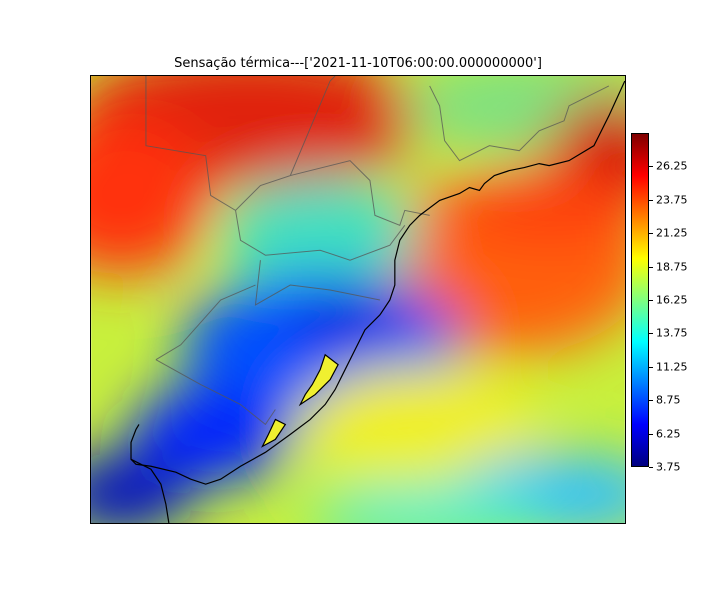 The width and height of the screenshot is (720, 595). What do you see at coordinates (205, 322) in the screenshot?
I see `border-southwest` at bounding box center [205, 322].